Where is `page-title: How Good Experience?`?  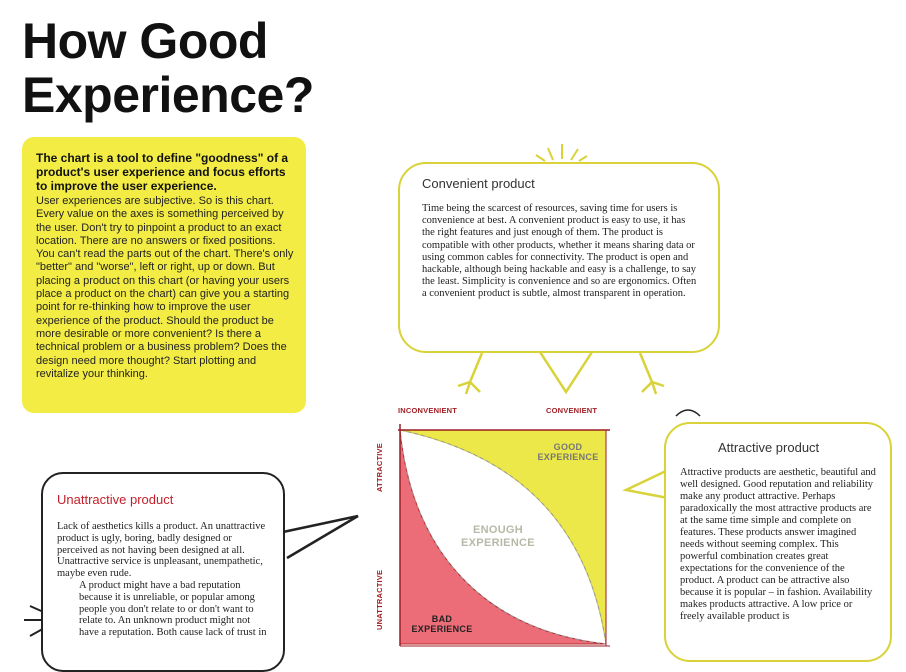
page-title: How Good Experience? is located at coordinates (168, 68).